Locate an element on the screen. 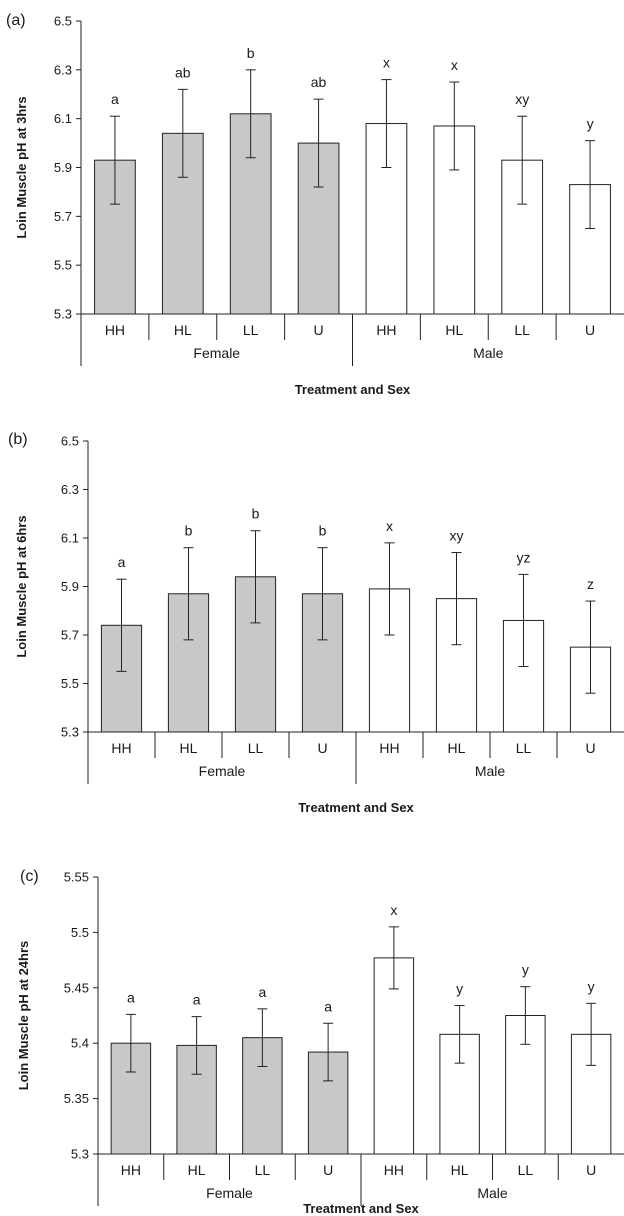  panel-label: (a) is located at coordinates (16, 20).